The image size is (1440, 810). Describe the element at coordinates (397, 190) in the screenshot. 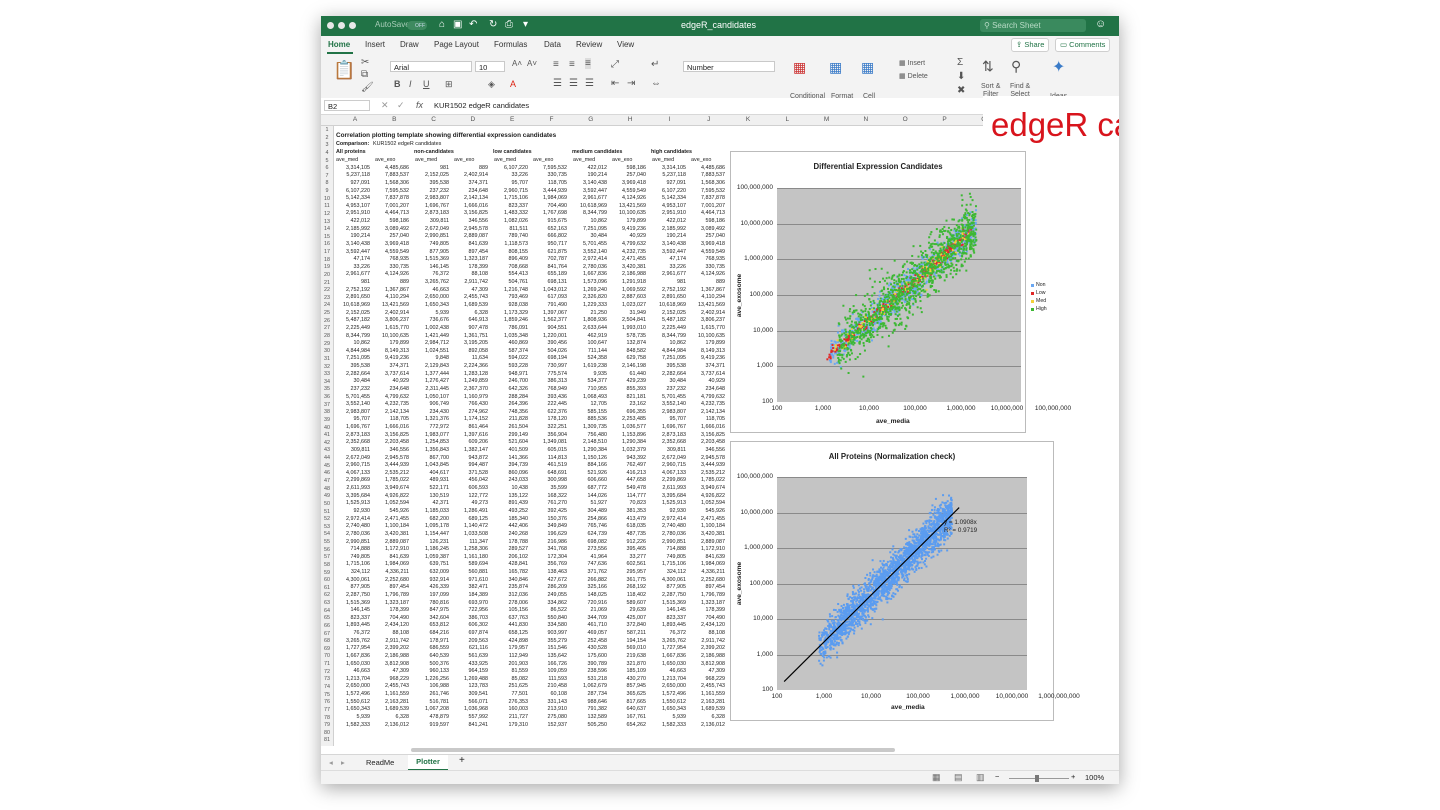

I see `table-cell: 7,595,532` at that location.